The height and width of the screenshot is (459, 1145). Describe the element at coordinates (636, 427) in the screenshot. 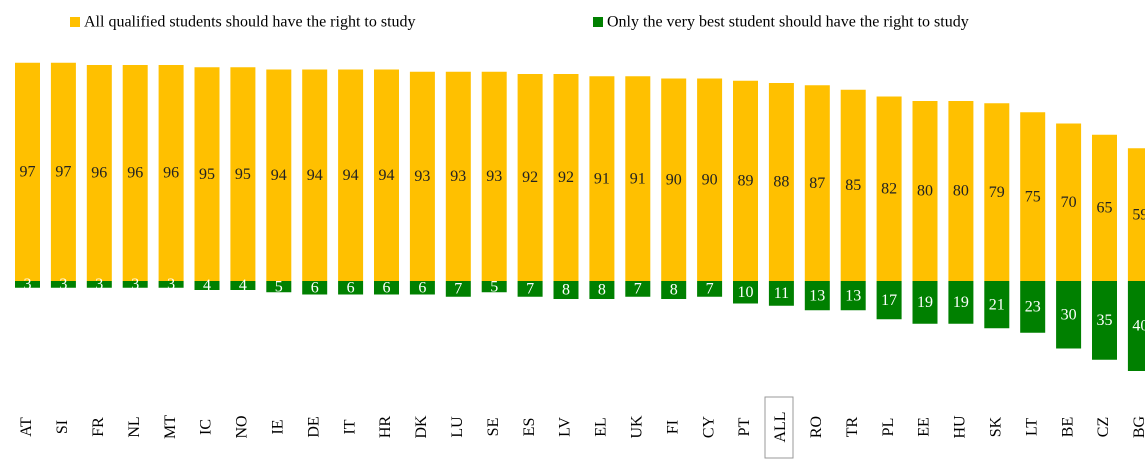

I see `x-tick-label: UK` at that location.